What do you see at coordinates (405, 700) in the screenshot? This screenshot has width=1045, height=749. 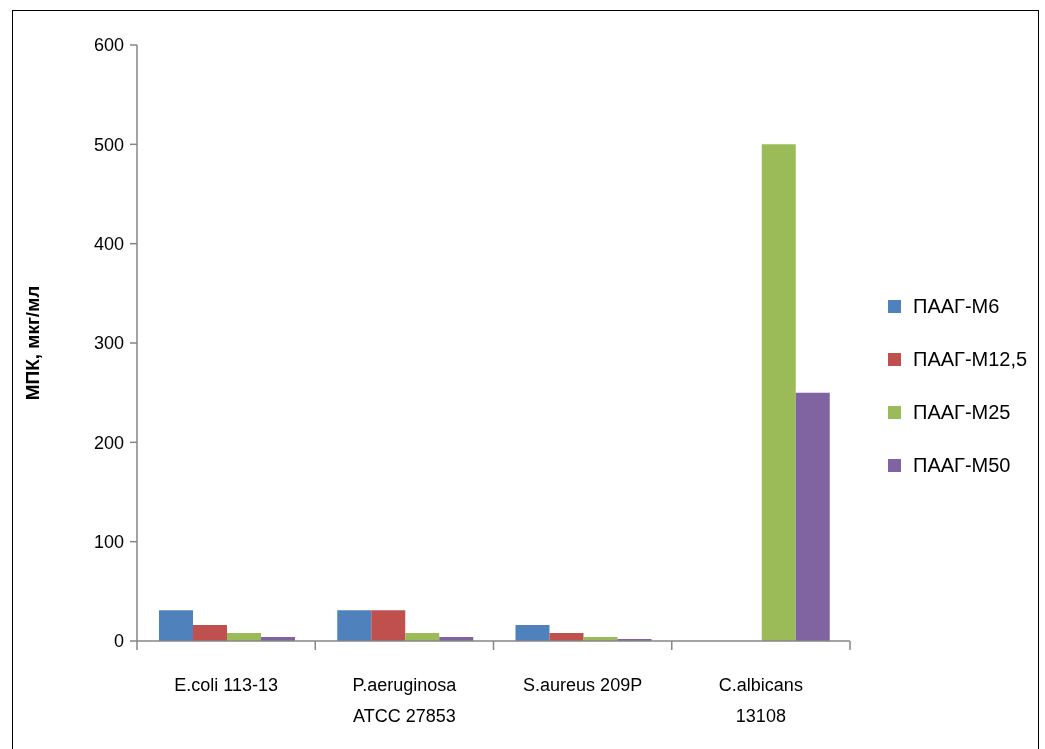 I see `x-tick-label: P.aeruginosa ATCC 27853` at bounding box center [405, 700].